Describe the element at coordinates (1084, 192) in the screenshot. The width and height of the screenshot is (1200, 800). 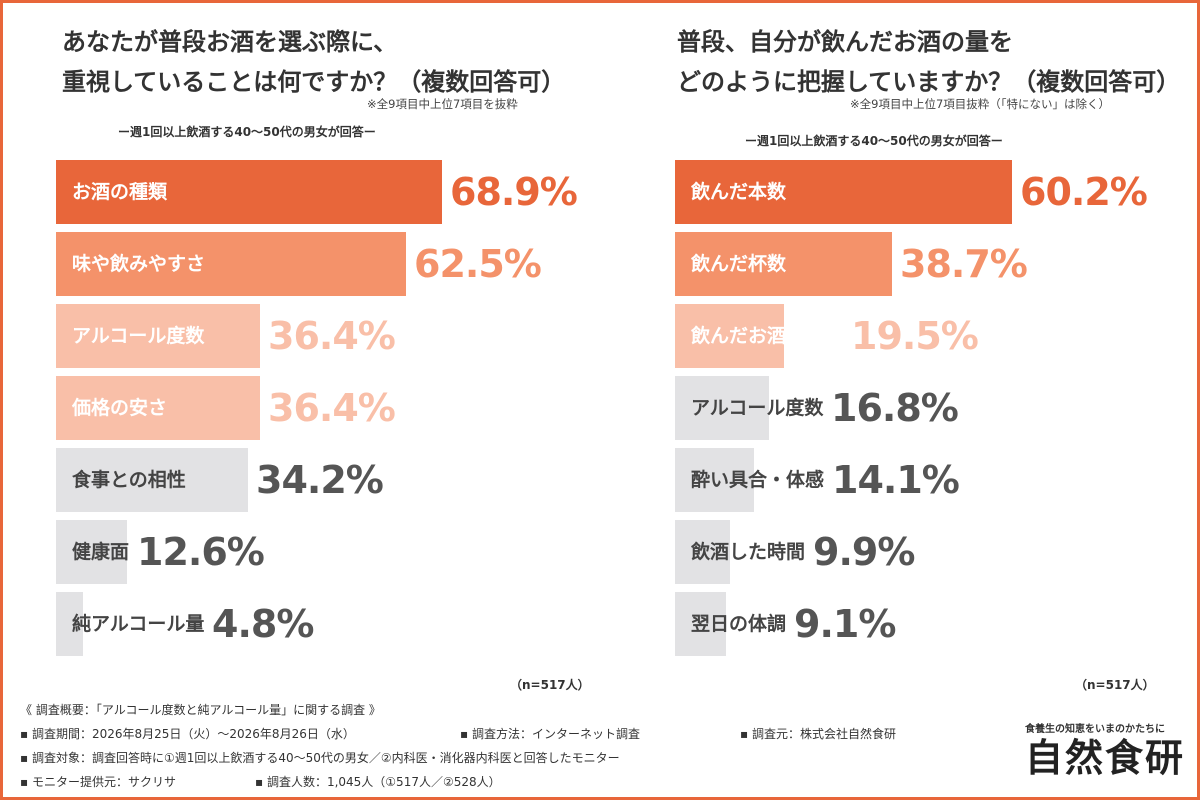
I see `right-value-label: 60.2%` at that location.